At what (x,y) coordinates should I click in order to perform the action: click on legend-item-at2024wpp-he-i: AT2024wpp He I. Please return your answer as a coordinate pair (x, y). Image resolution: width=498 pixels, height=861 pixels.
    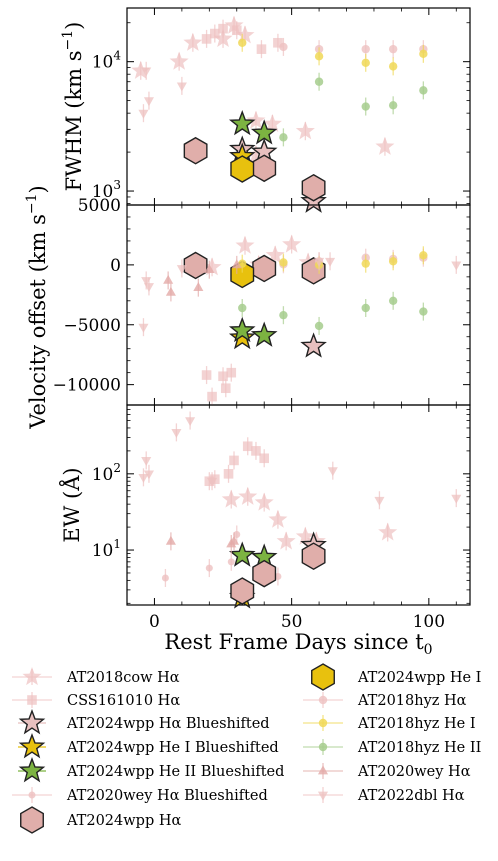
    Looking at the image, I should click on (396, 677).